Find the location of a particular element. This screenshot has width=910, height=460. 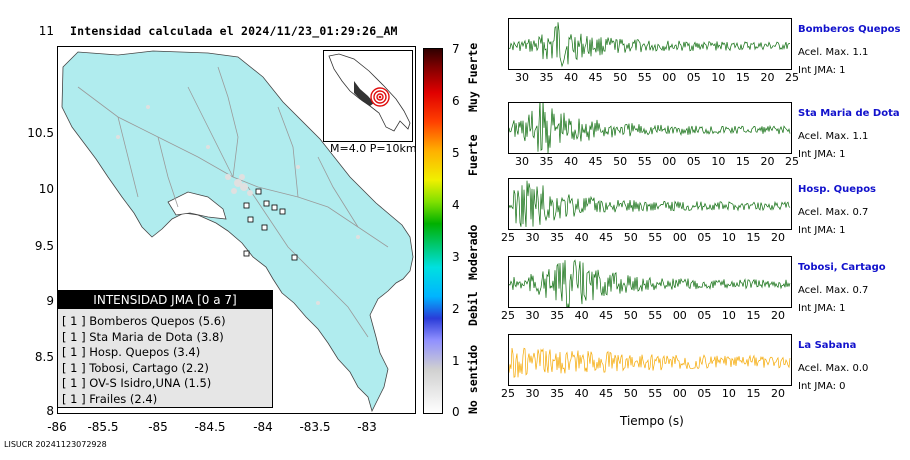

map-x-tick: -83.5 is located at coordinates (315, 427).